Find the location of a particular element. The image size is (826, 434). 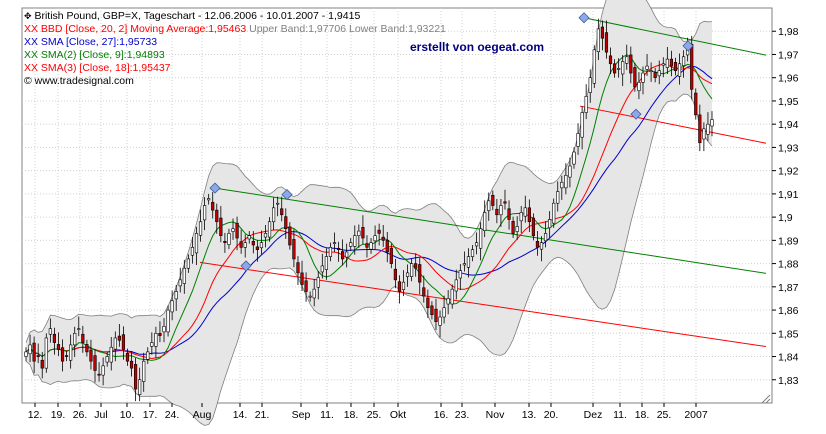

y-tick-label: 1,98 is located at coordinates (788, 32).